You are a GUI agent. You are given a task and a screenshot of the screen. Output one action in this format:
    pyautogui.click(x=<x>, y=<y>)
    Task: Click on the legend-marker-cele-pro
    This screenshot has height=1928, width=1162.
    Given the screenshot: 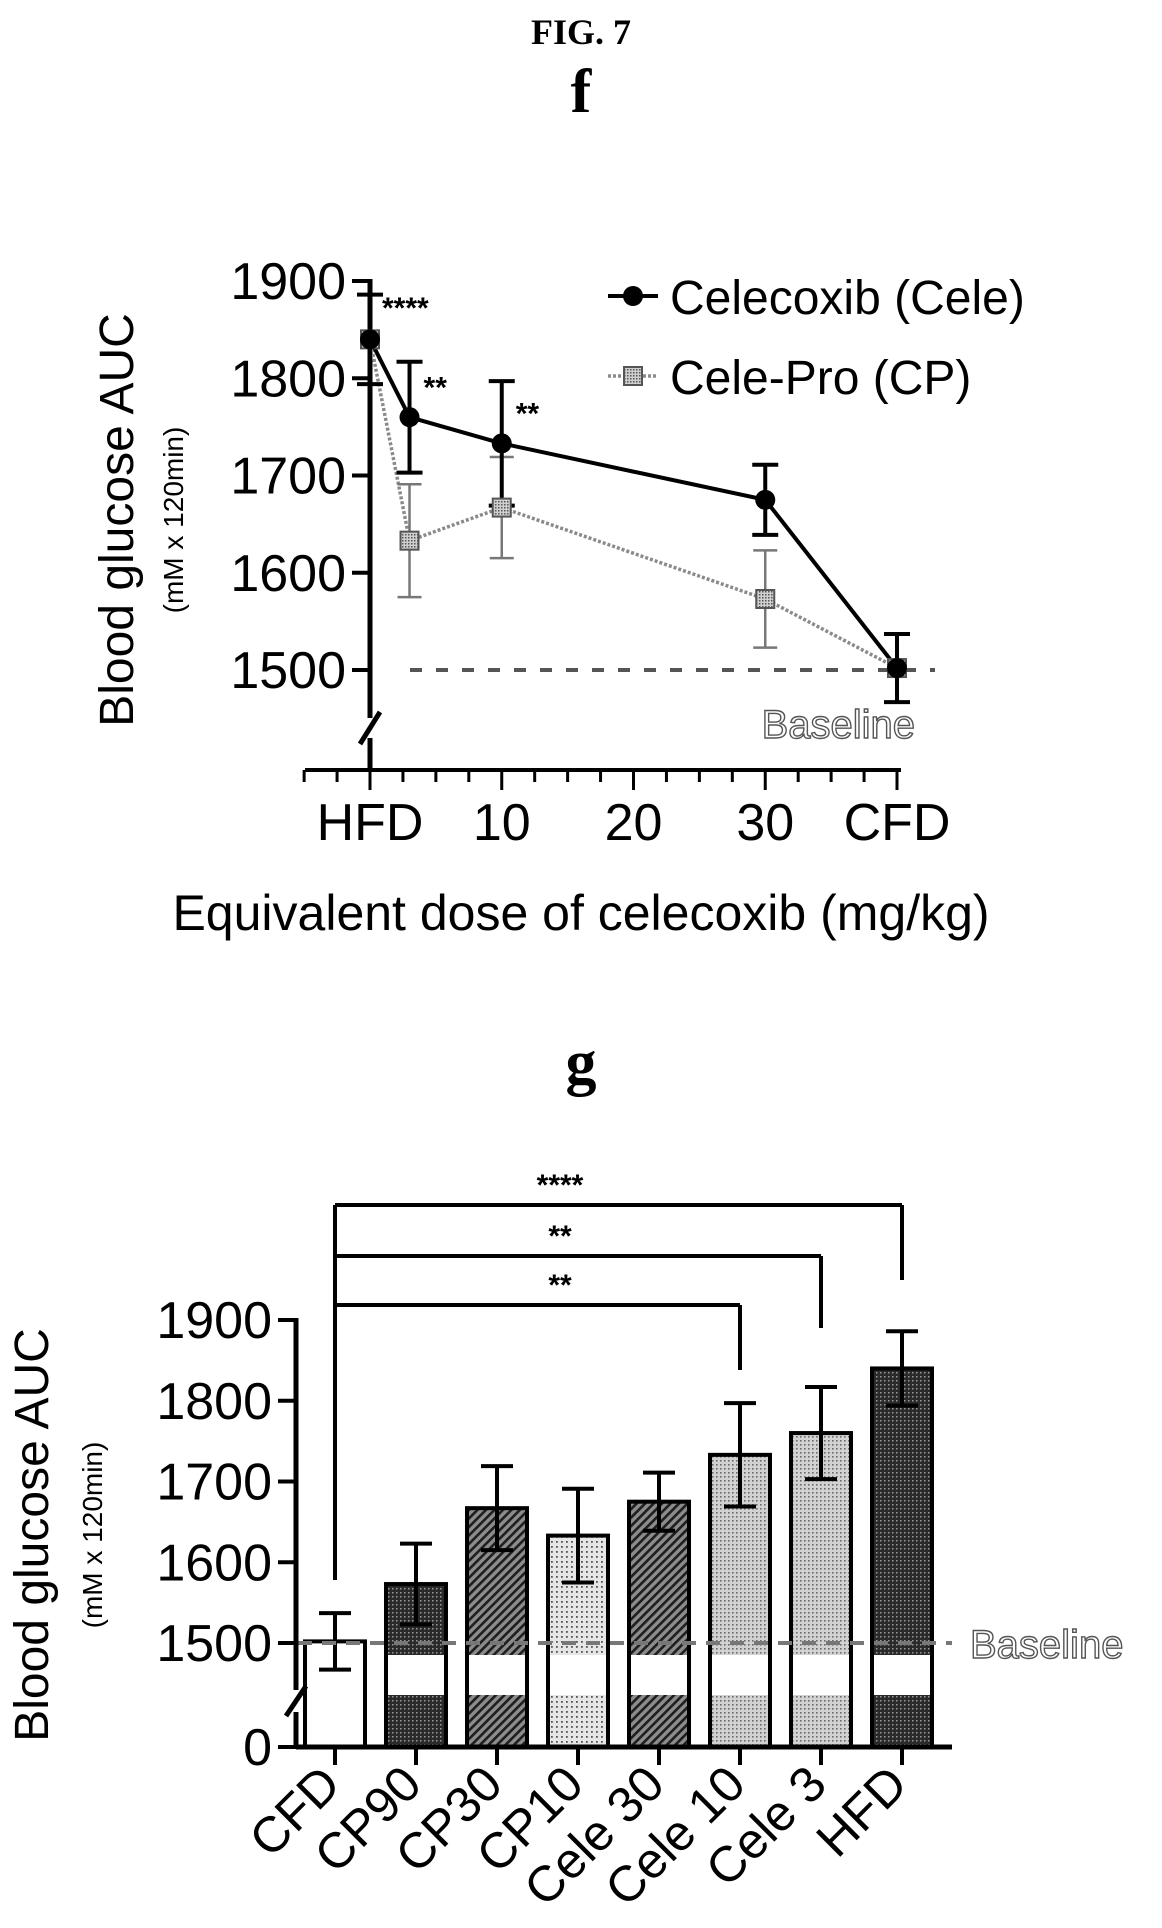 What is the action you would take?
    pyautogui.click(x=633, y=376)
    